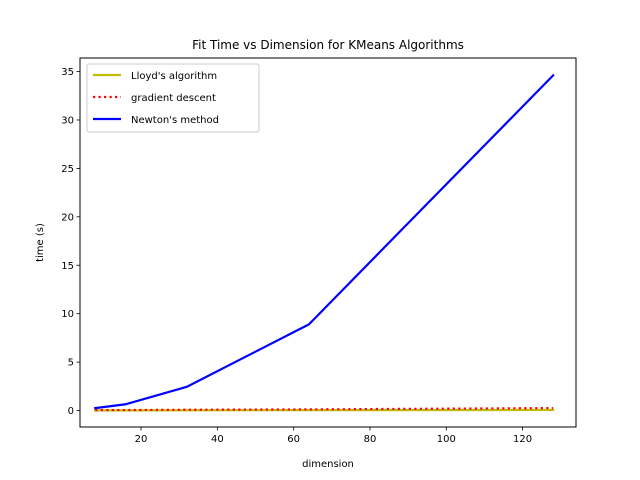 This screenshot has height=480, width=640. Describe the element at coordinates (67, 266) in the screenshot. I see `y-tick-label: 15` at that location.